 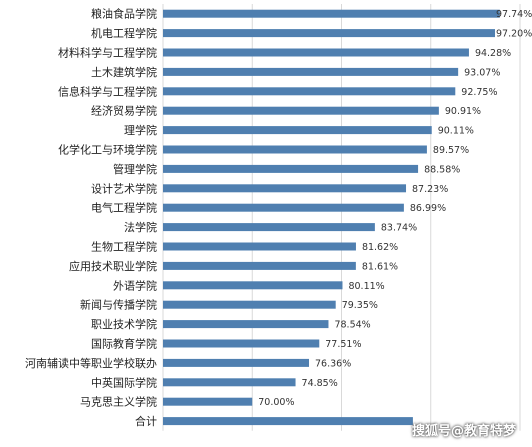 What do you see at coordinates (124, 188) in the screenshot?
I see `category-label: 设计艺术学院` at bounding box center [124, 188].